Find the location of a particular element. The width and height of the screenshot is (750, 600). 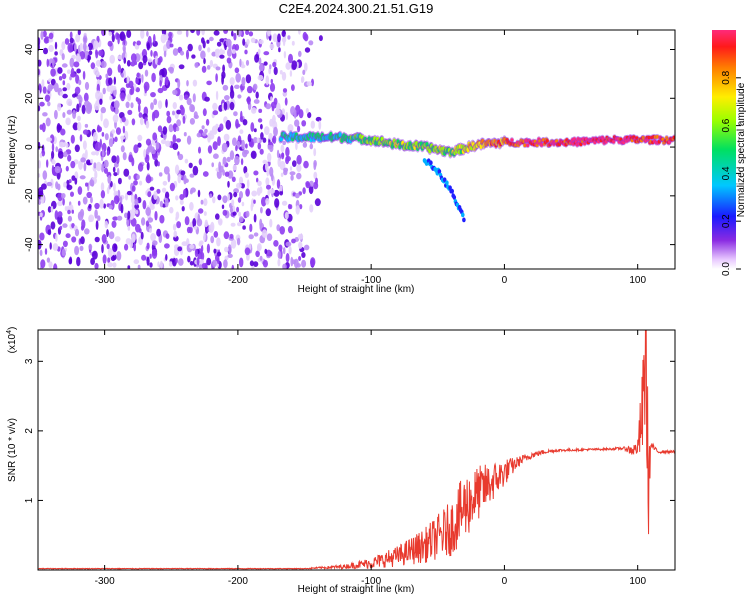

snr-ytick-label: 3 is located at coordinates (29, 361).